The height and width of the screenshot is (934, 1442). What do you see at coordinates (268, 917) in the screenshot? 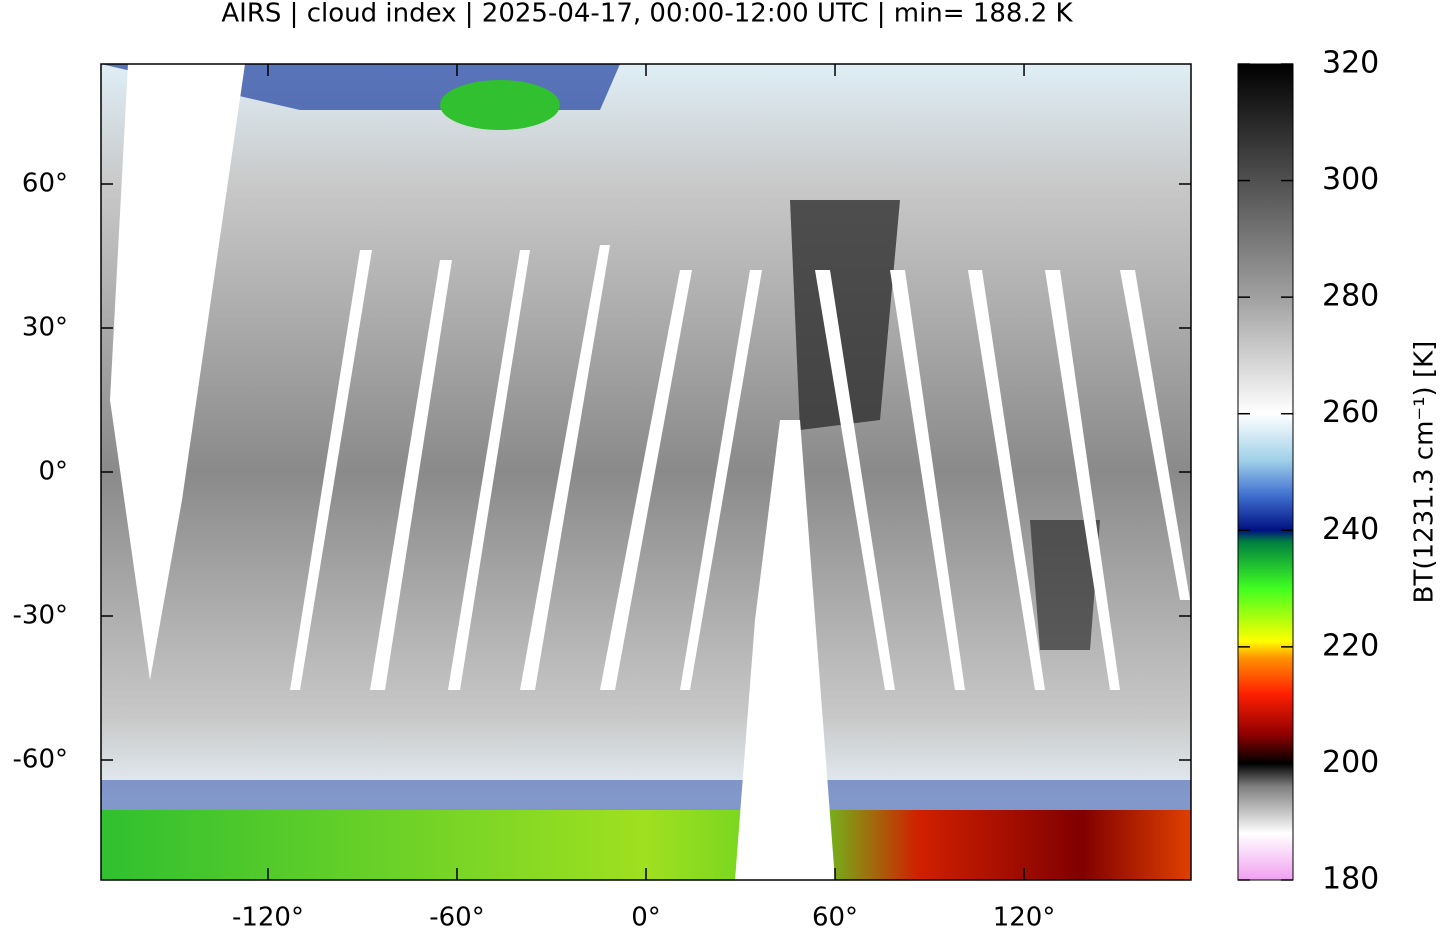
I see `x-tick-label: -120°` at bounding box center [268, 917].